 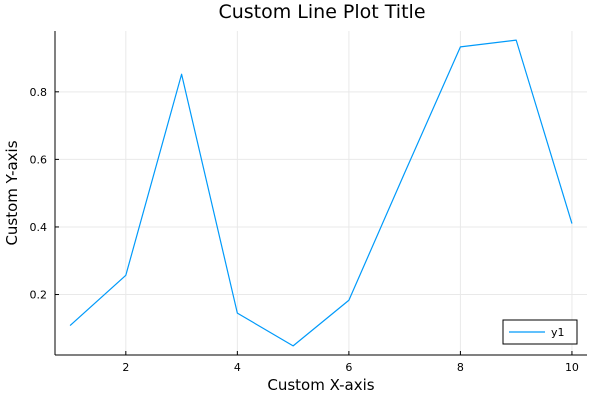 I want to click on x-tick-label: 2, so click(x=125, y=367).